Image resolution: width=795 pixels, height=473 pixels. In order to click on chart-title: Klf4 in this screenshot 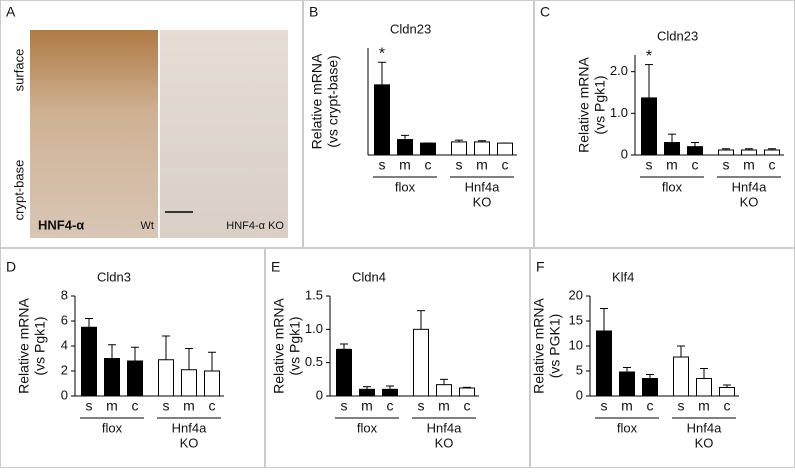, I will do `click(623, 276)`.